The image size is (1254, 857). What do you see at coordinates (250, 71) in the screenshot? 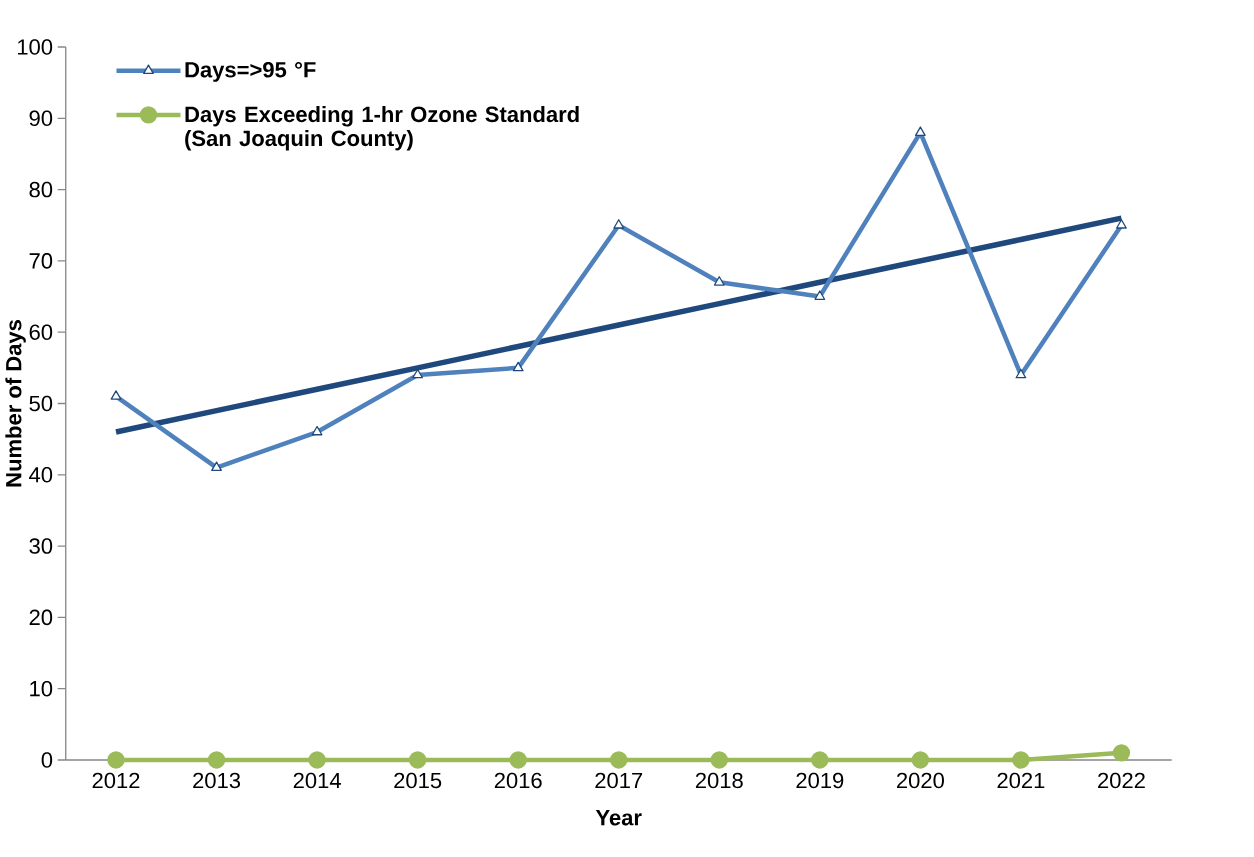
I see `legend-label: Days=>95 °F` at bounding box center [250, 71].